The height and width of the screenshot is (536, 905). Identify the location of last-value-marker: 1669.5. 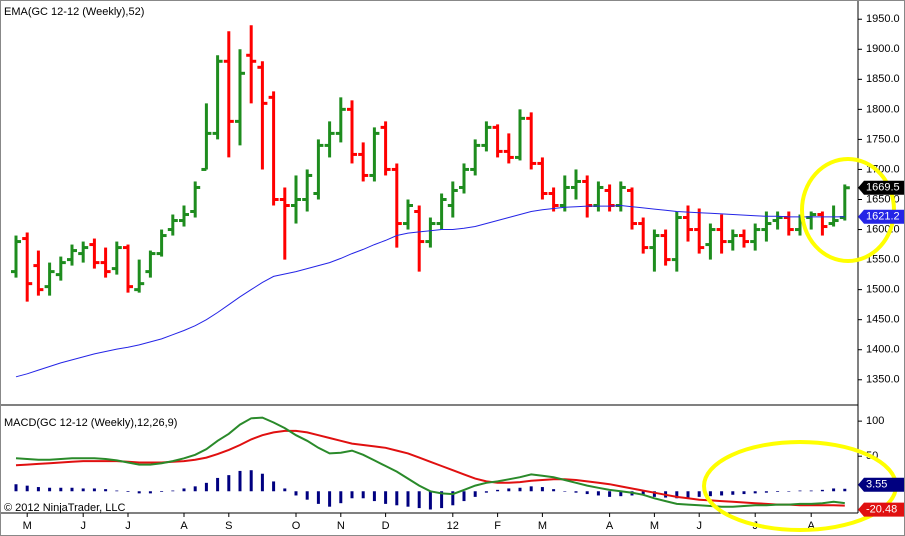
(881, 187).